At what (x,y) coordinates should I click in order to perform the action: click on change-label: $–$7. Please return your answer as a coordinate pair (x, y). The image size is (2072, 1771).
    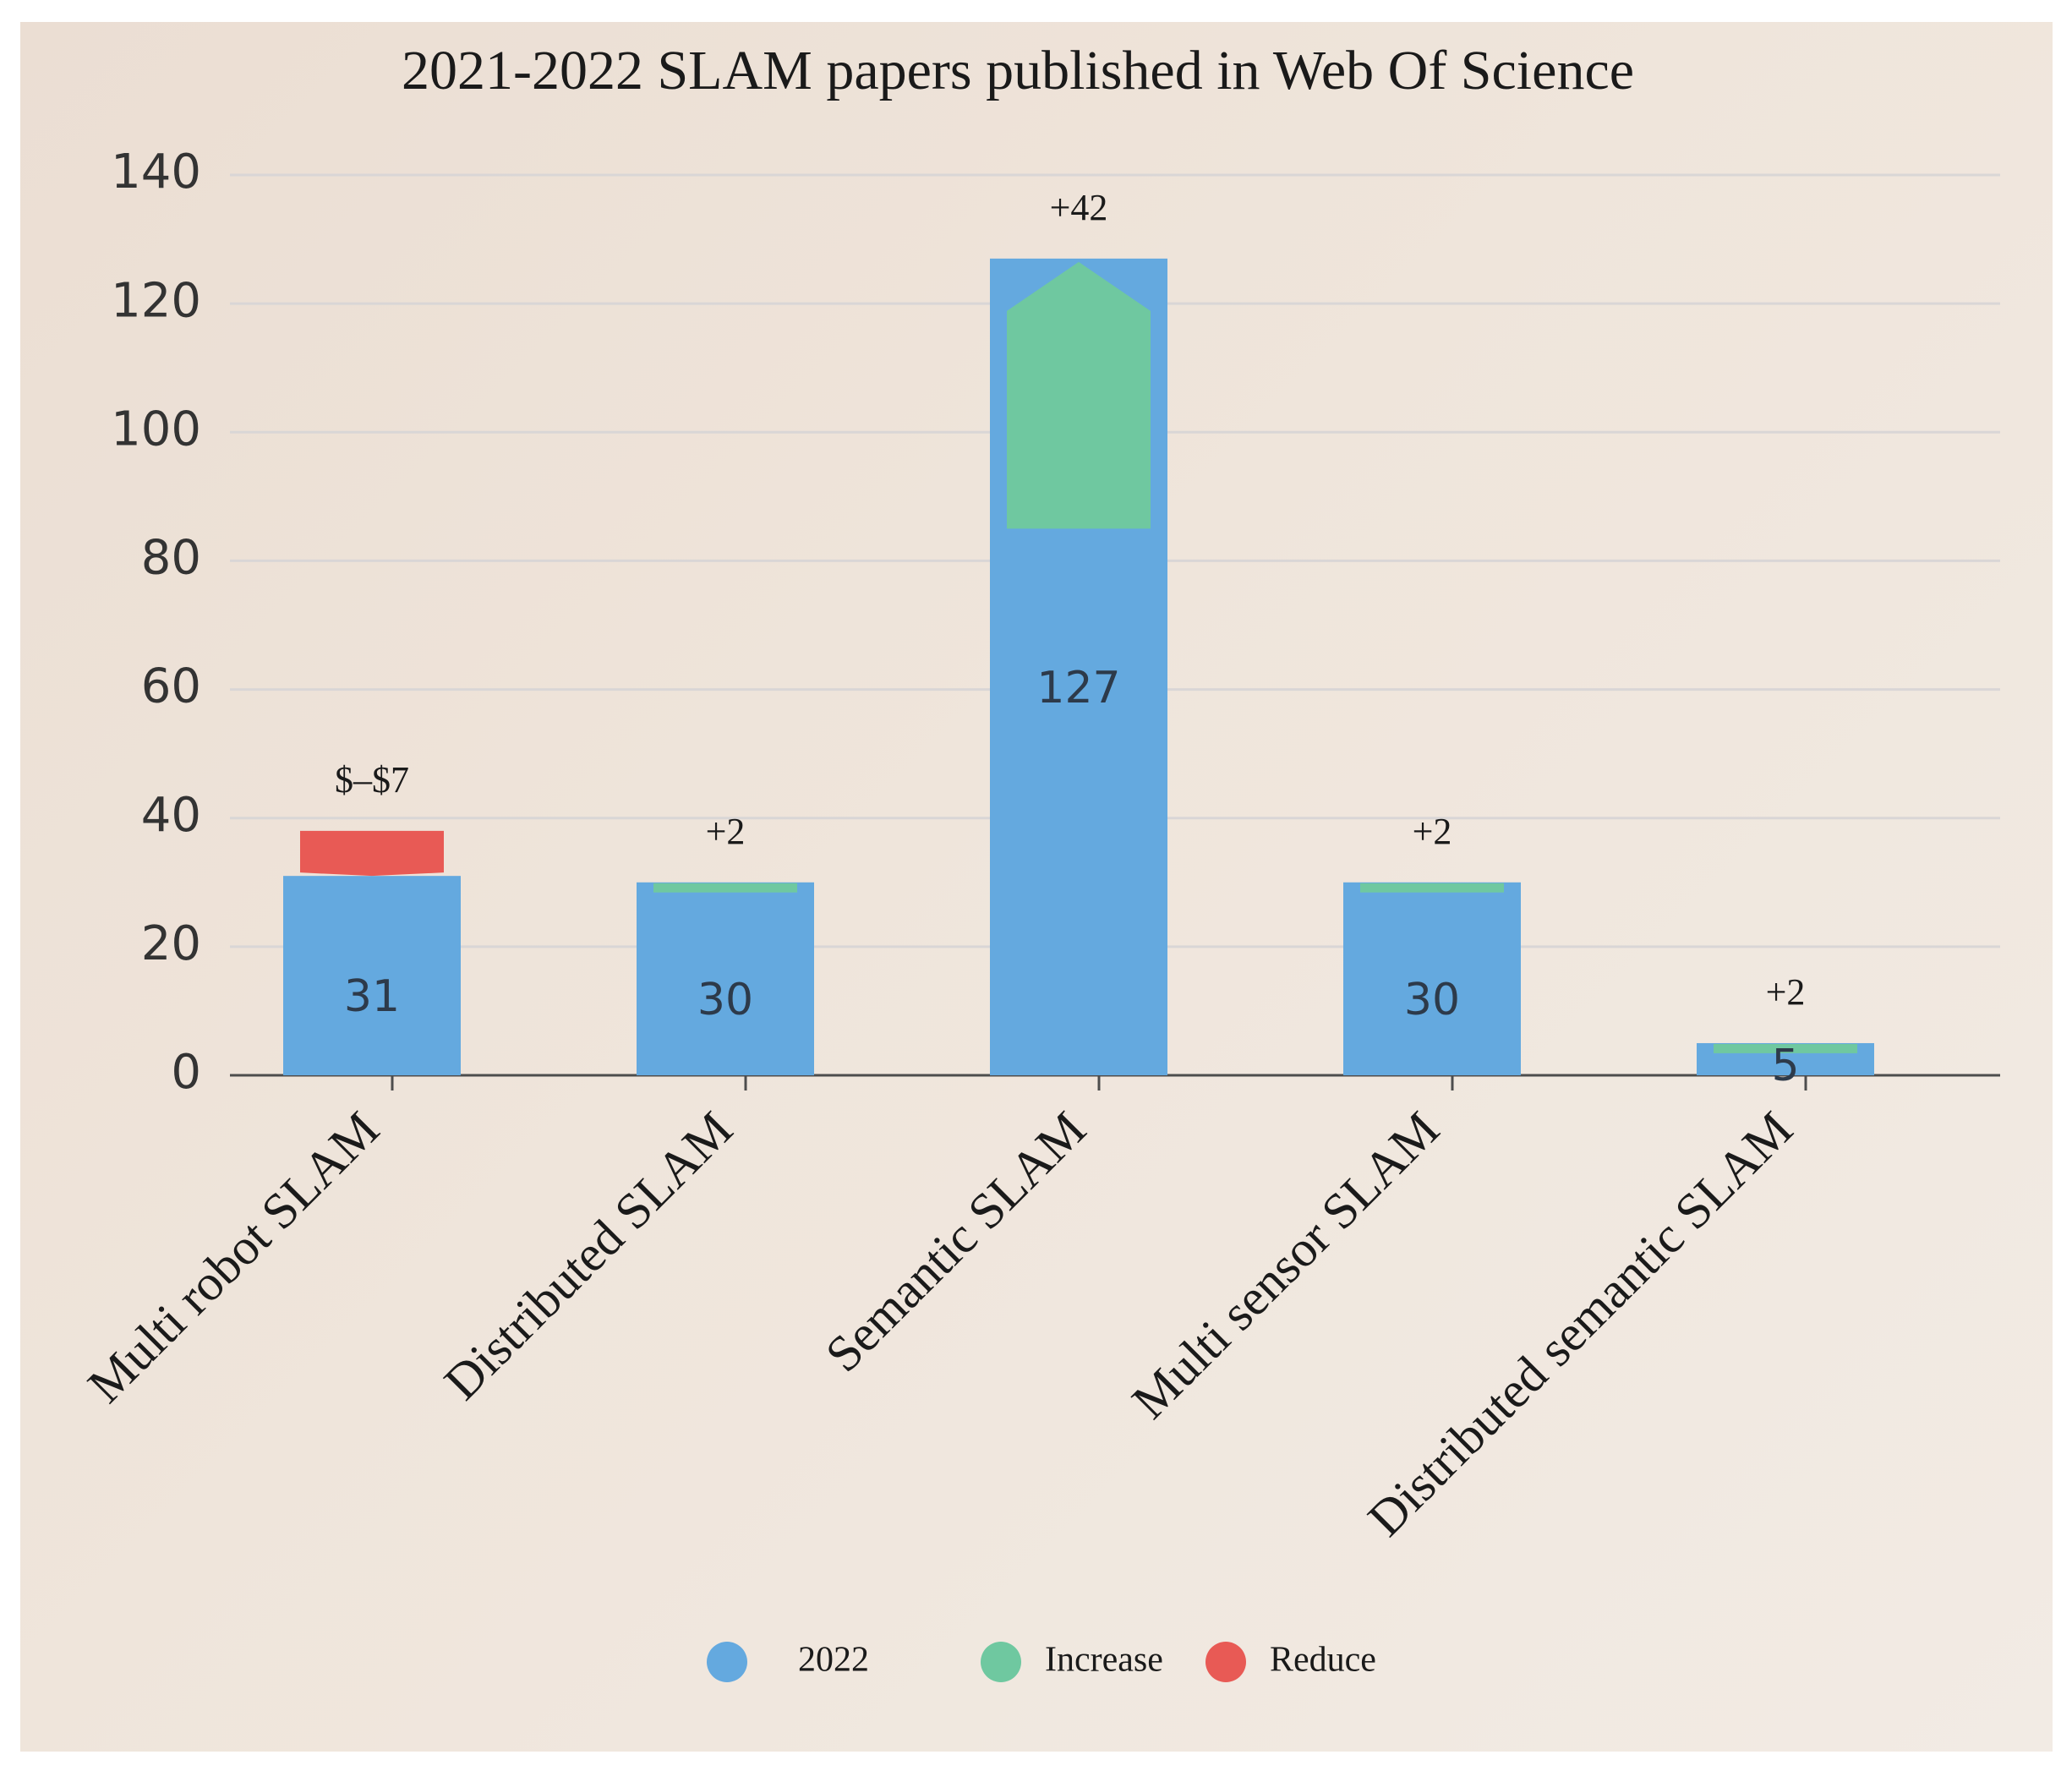
    Looking at the image, I should click on (372, 780).